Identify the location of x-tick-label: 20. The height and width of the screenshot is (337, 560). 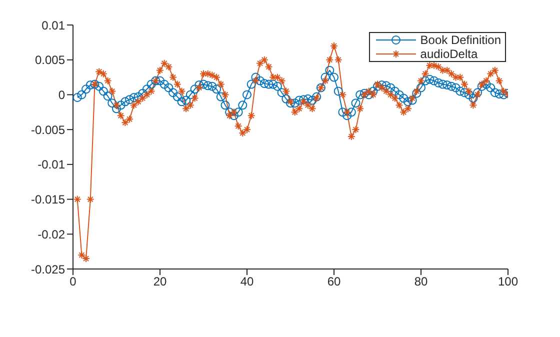
(160, 281).